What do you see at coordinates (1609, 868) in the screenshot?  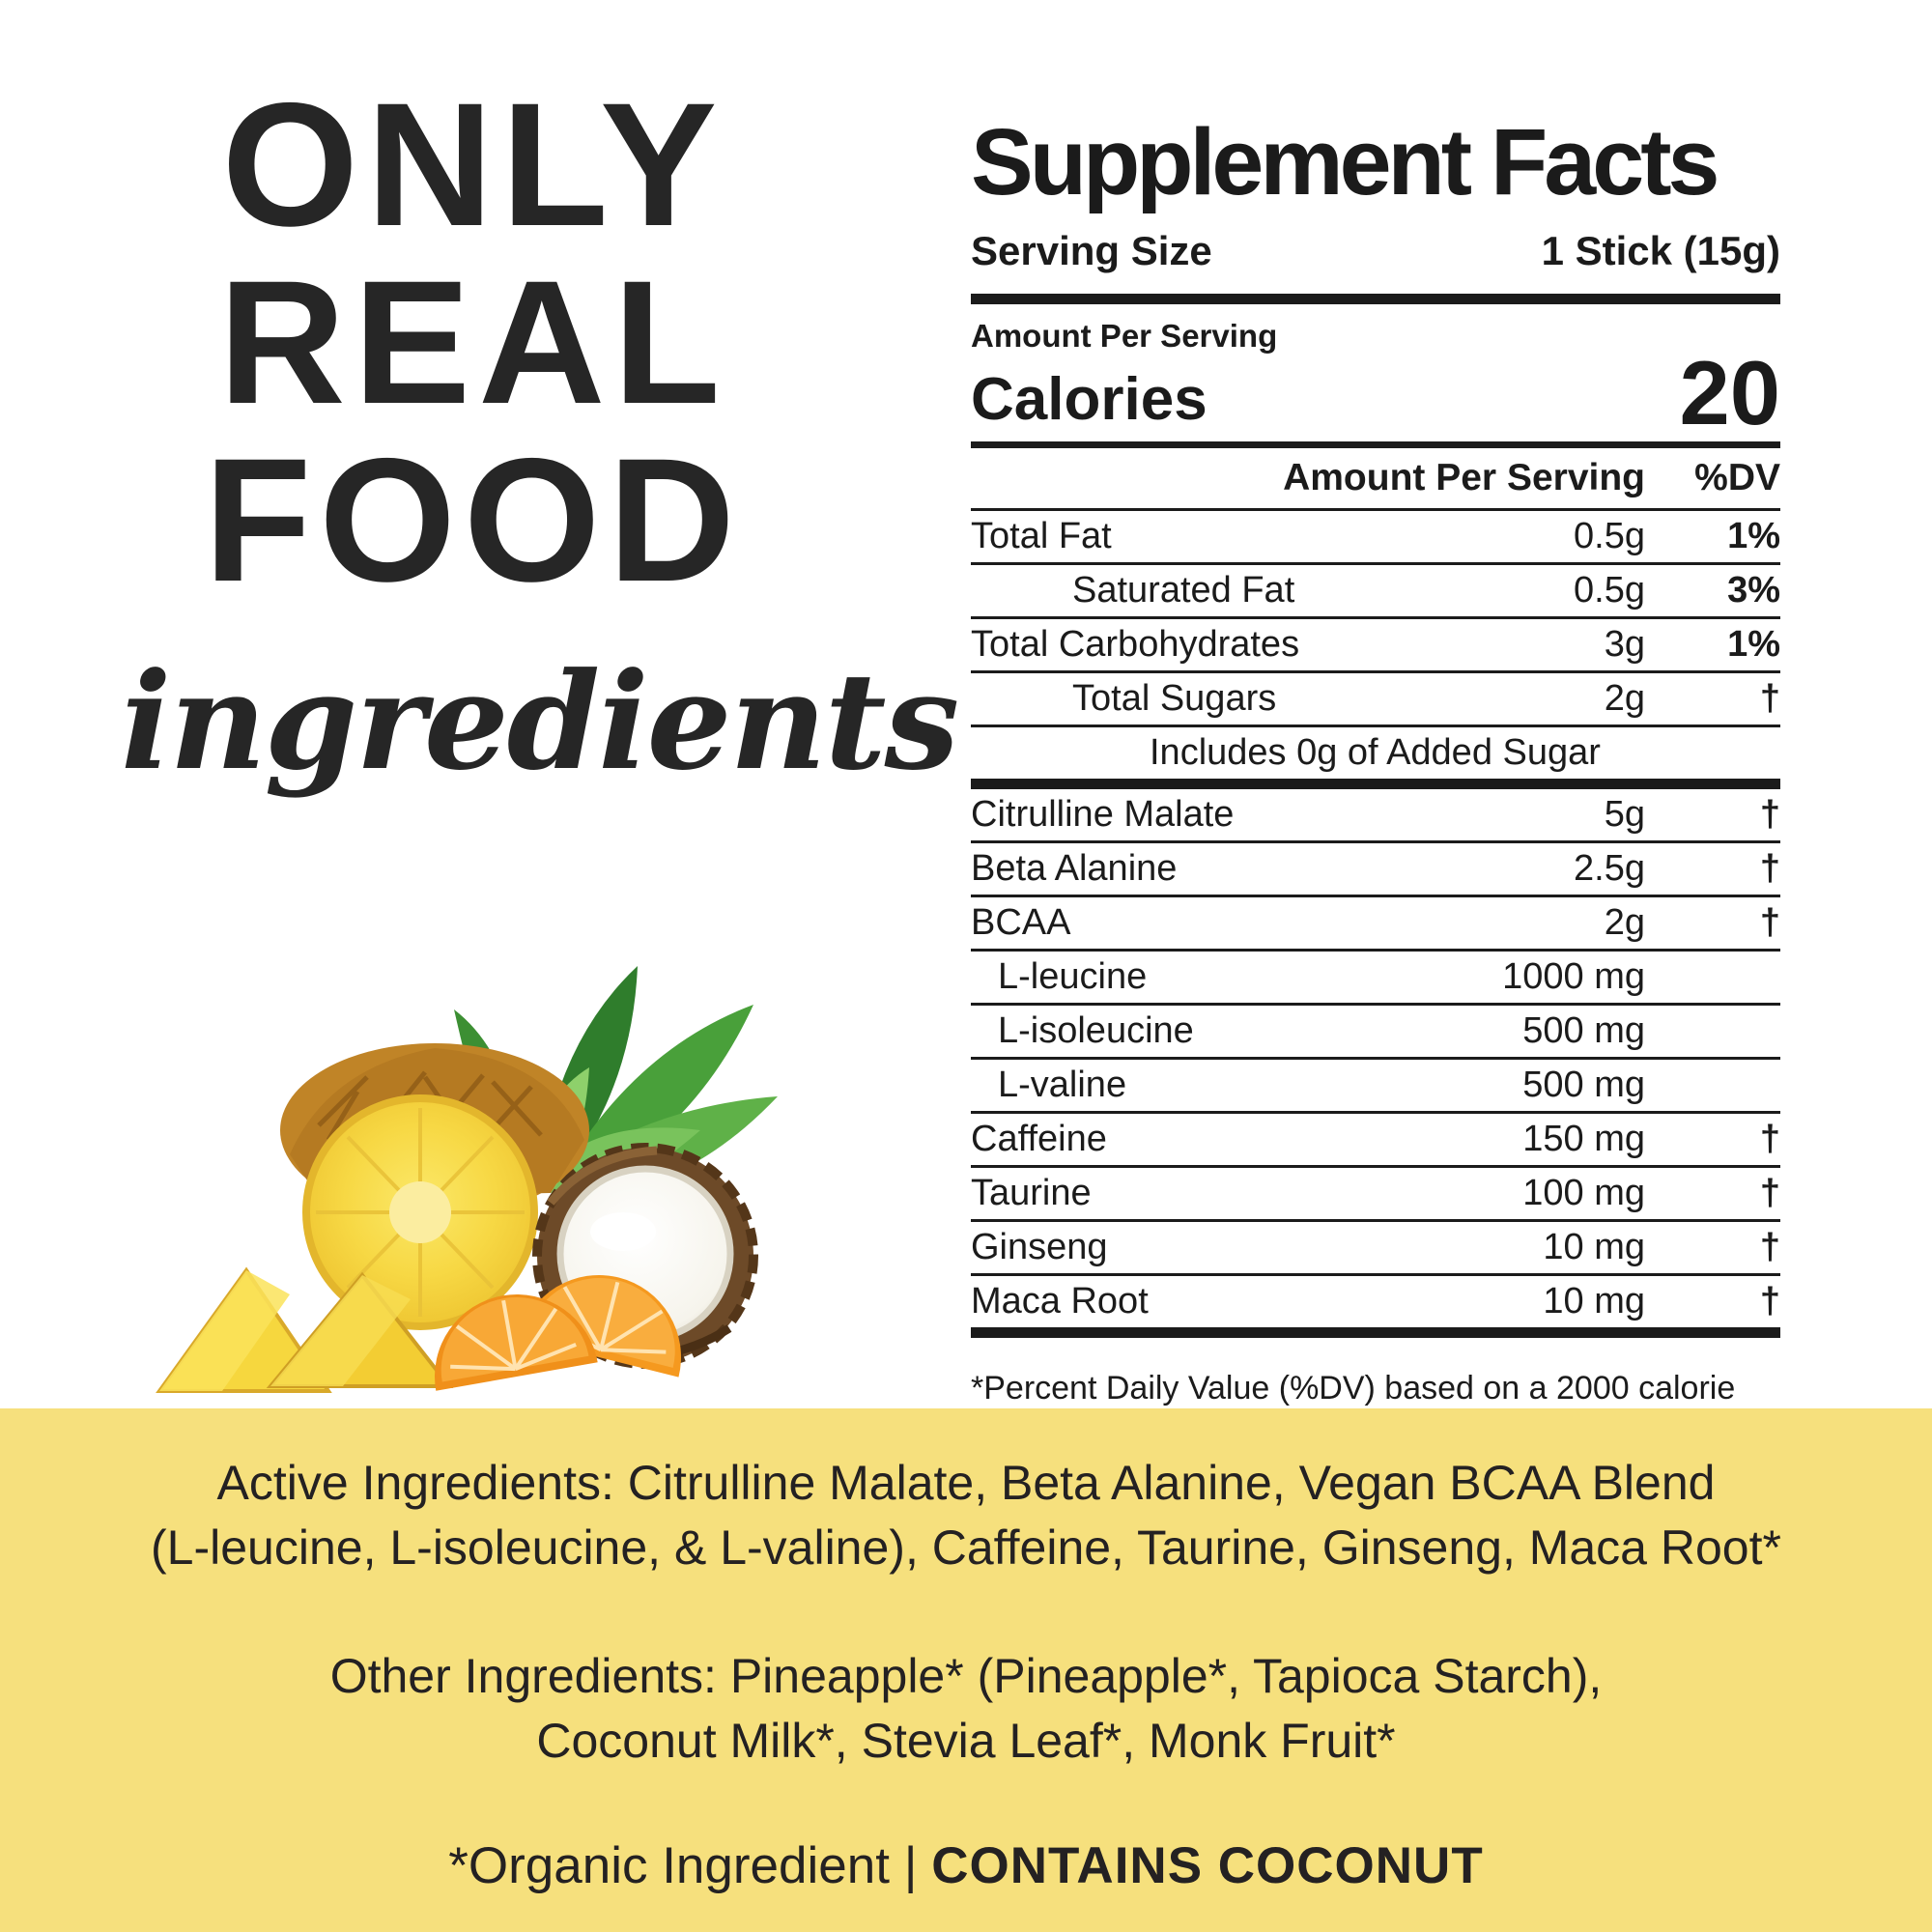 I see `nutrient-amount: 2.5g` at bounding box center [1609, 868].